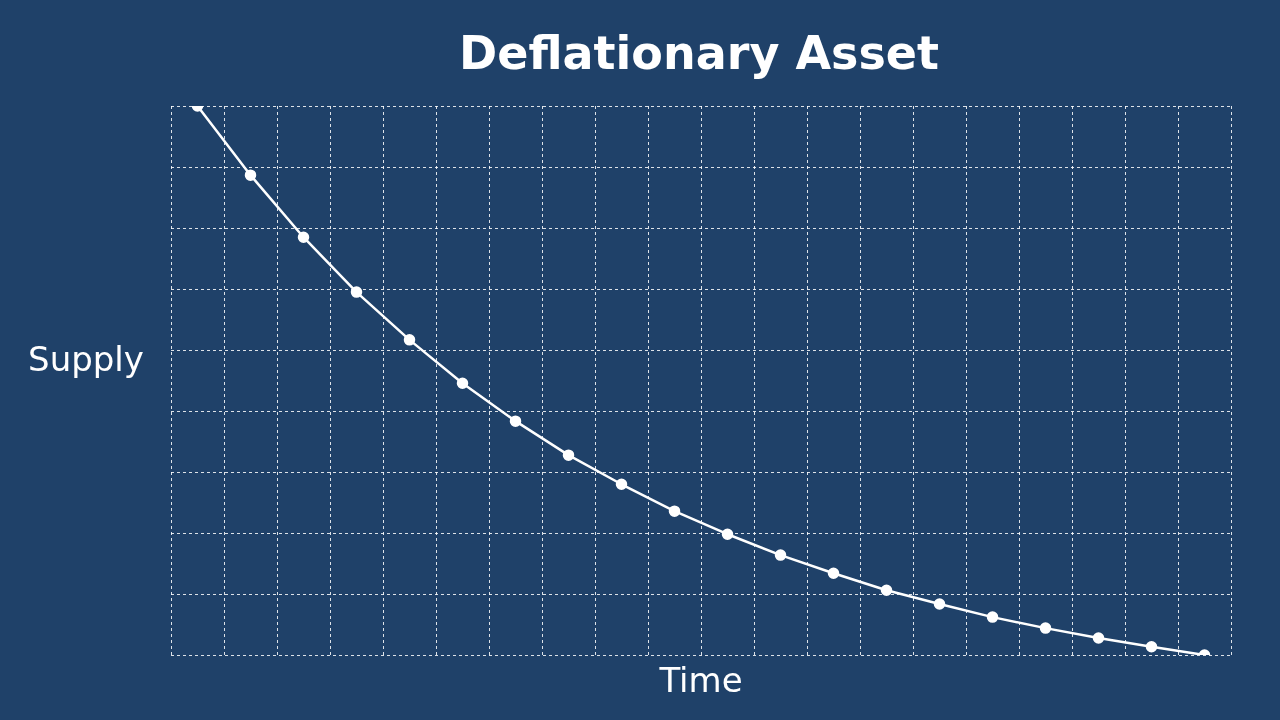 Image resolution: width=1280 pixels, height=720 pixels. Describe the element at coordinates (86, 358) in the screenshot. I see `y-axis-title: Supply` at that location.